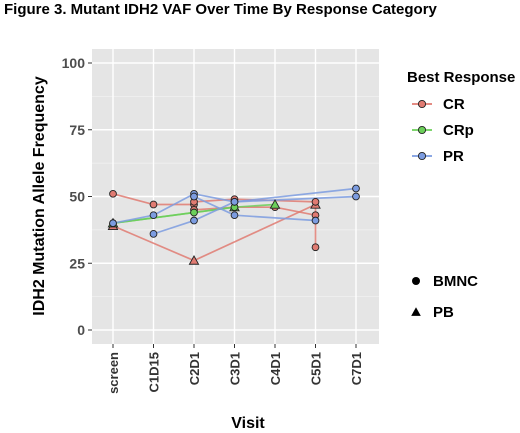 The width and height of the screenshot is (520, 433). Describe the element at coordinates (154, 372) in the screenshot. I see `tick-label-x: C1D15` at that location.